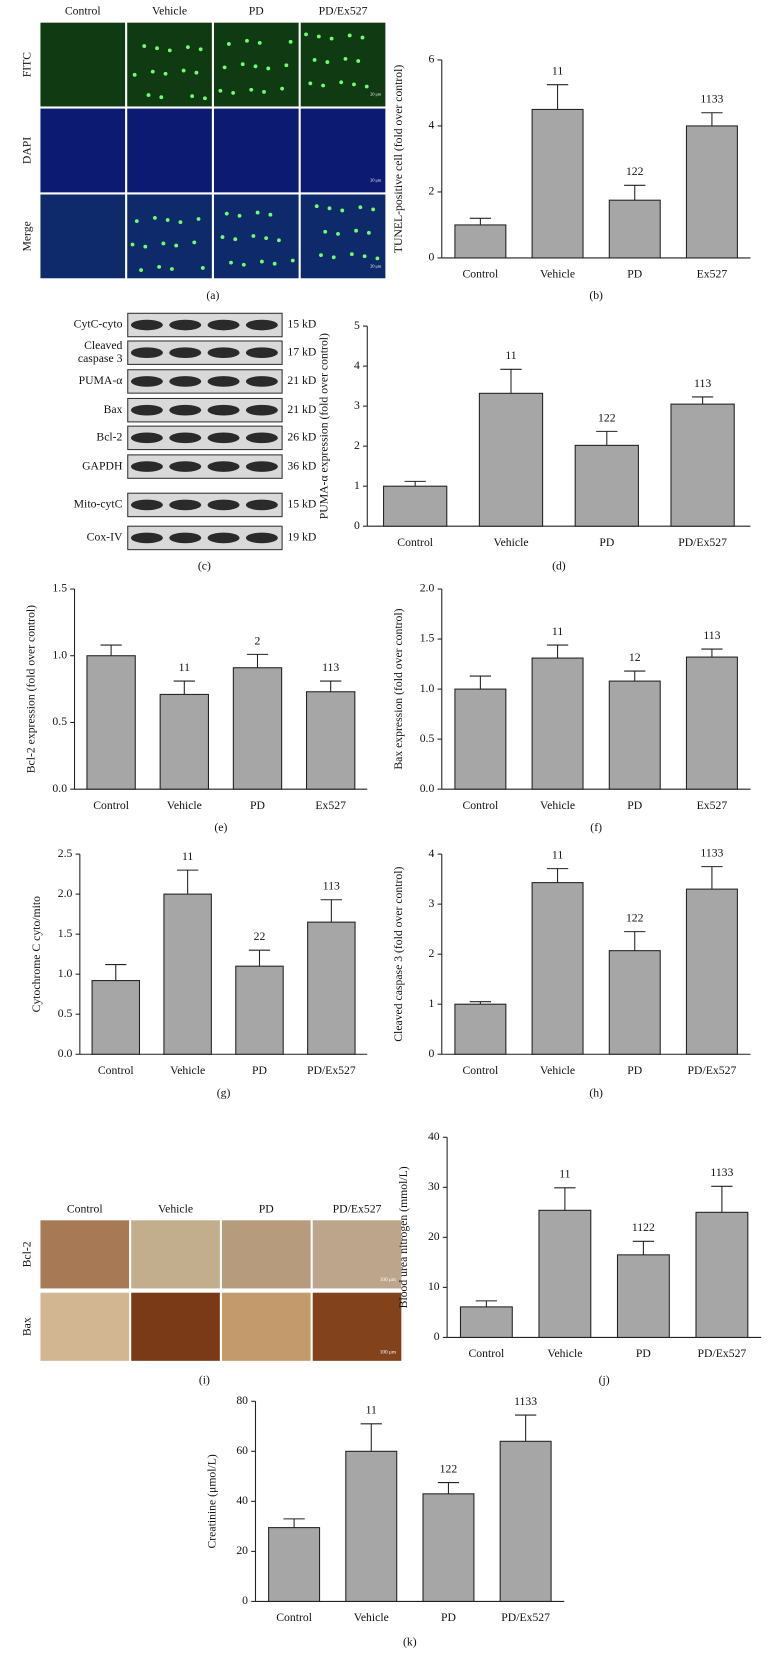 The height and width of the screenshot is (1672, 775). I want to click on significance-label: 1133, so click(711, 853).